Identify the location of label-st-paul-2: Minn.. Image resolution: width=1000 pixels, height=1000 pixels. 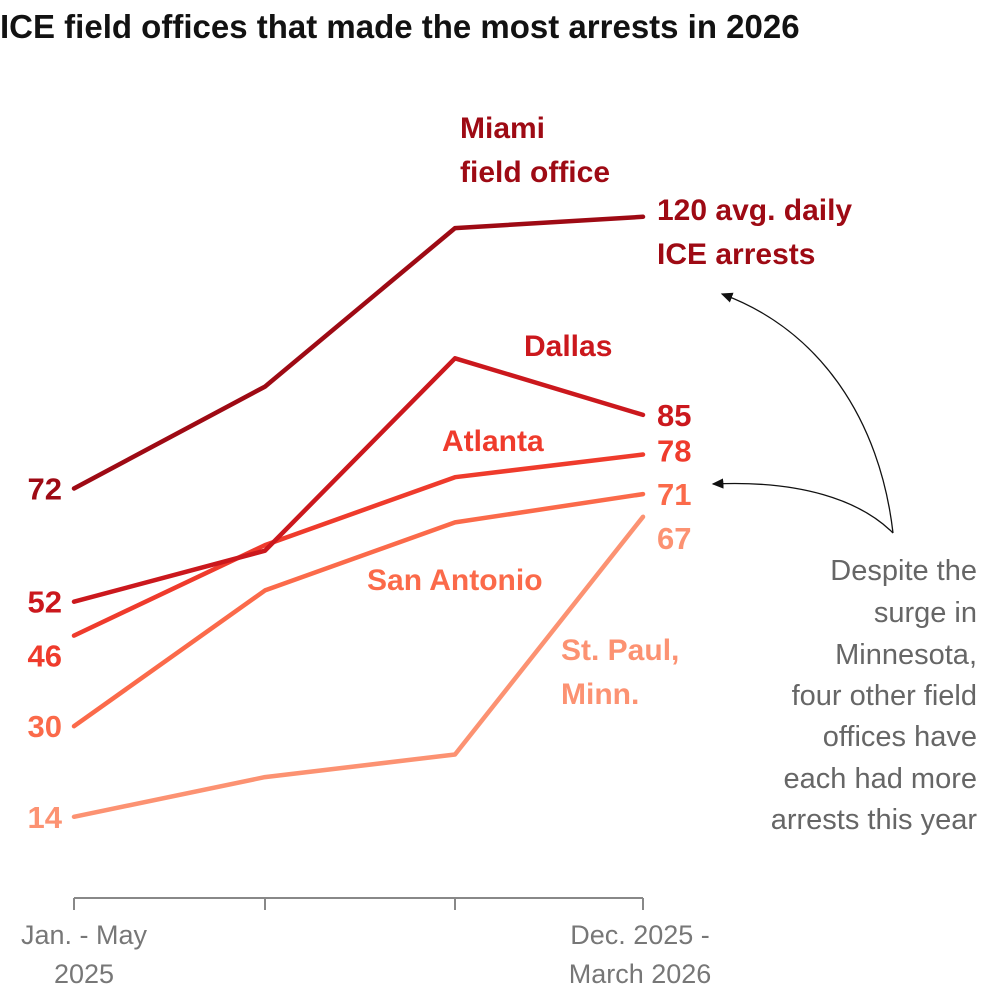
(600, 694).